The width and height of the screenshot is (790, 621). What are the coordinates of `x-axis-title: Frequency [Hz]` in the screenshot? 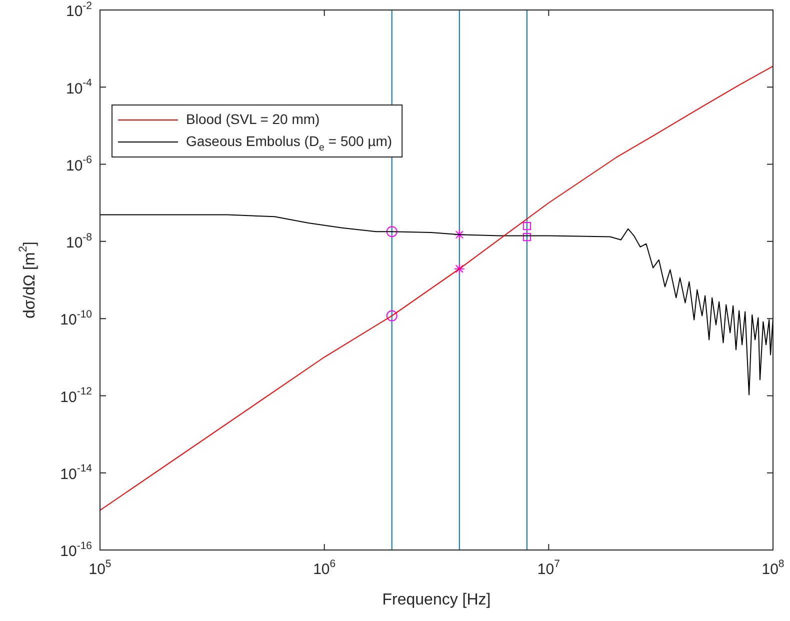 It's located at (436, 599).